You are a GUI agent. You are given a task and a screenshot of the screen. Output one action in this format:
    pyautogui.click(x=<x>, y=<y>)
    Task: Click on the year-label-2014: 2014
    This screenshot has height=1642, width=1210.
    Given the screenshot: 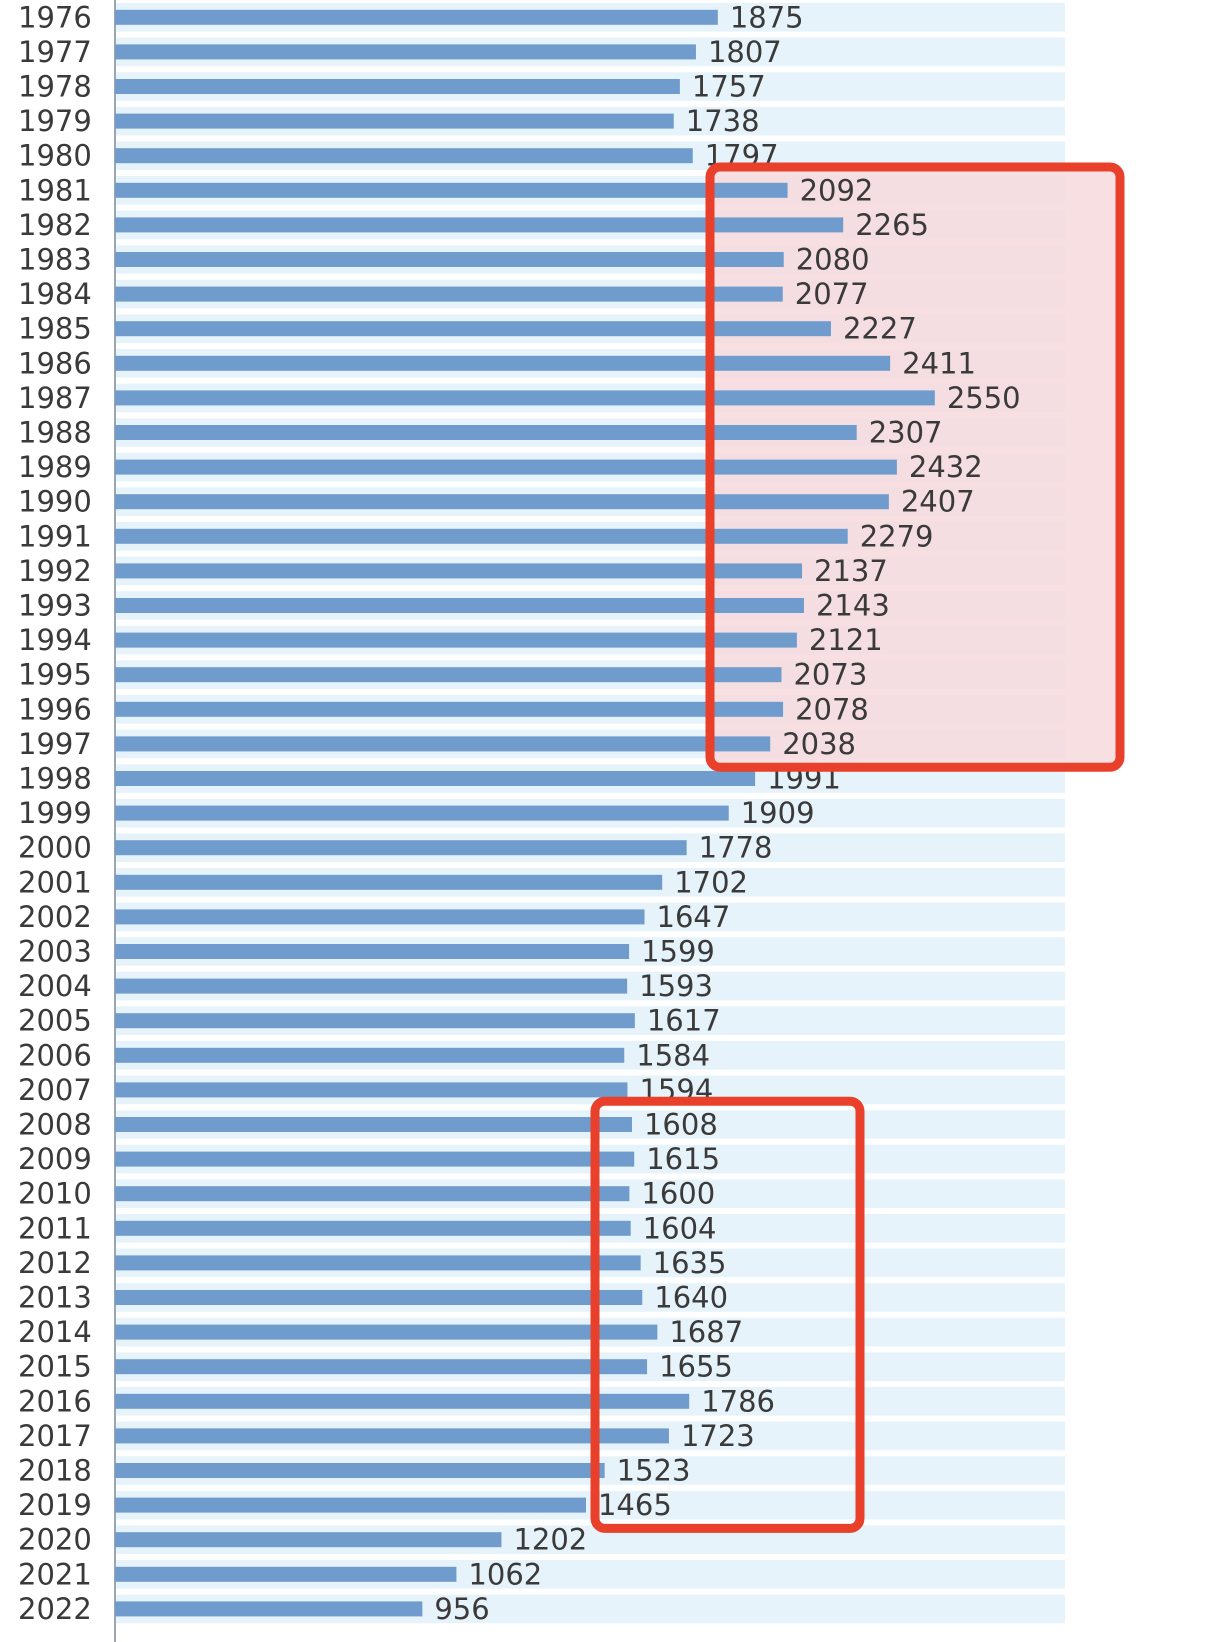 What is the action you would take?
    pyautogui.click(x=55, y=1332)
    